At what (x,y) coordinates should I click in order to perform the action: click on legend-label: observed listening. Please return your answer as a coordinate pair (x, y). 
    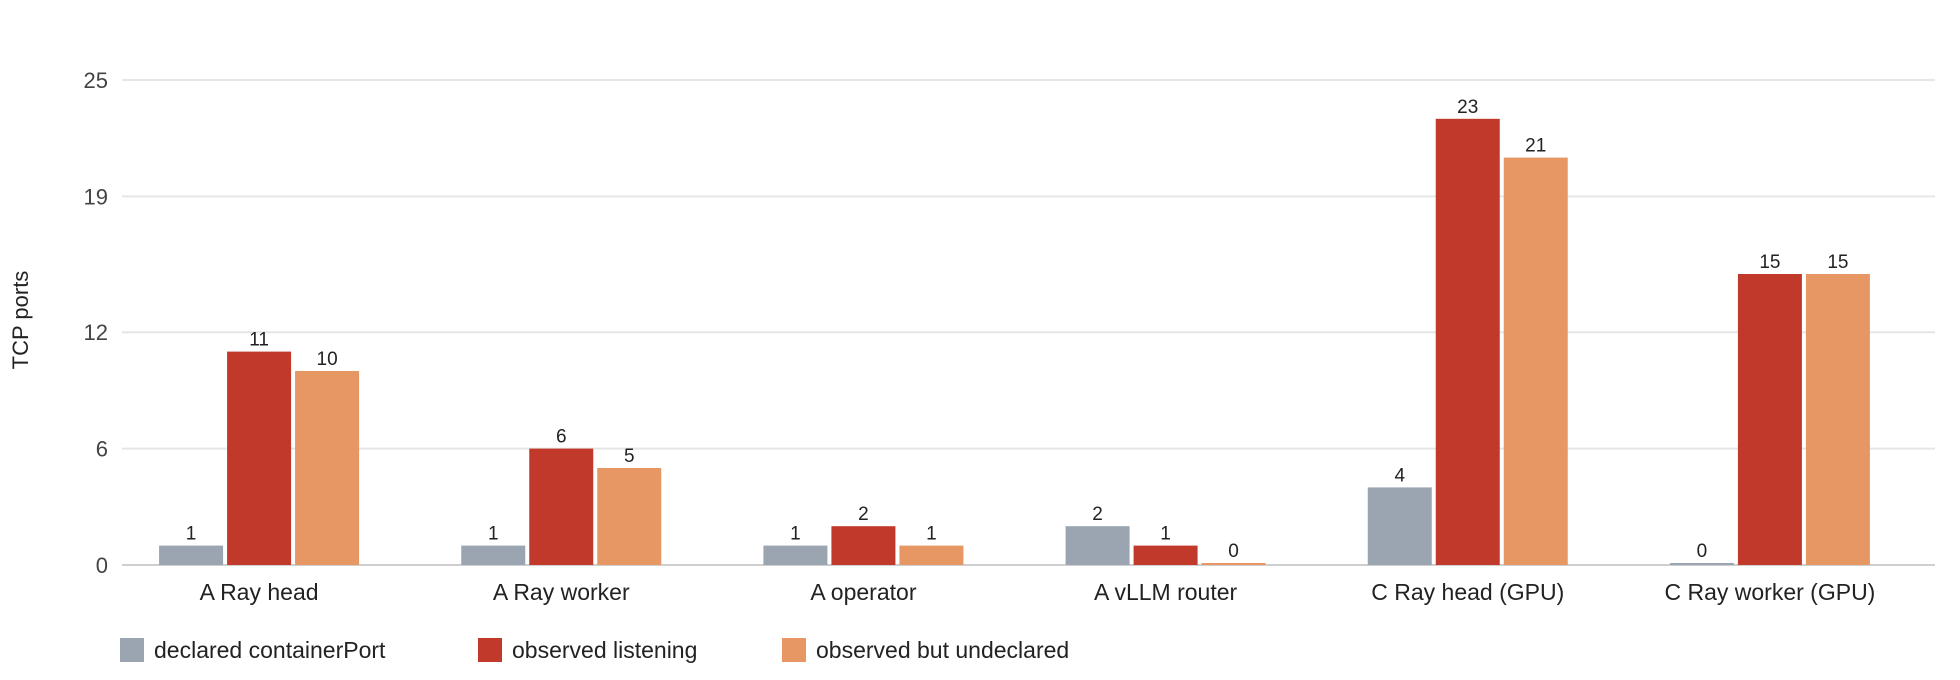
    Looking at the image, I should click on (604, 650).